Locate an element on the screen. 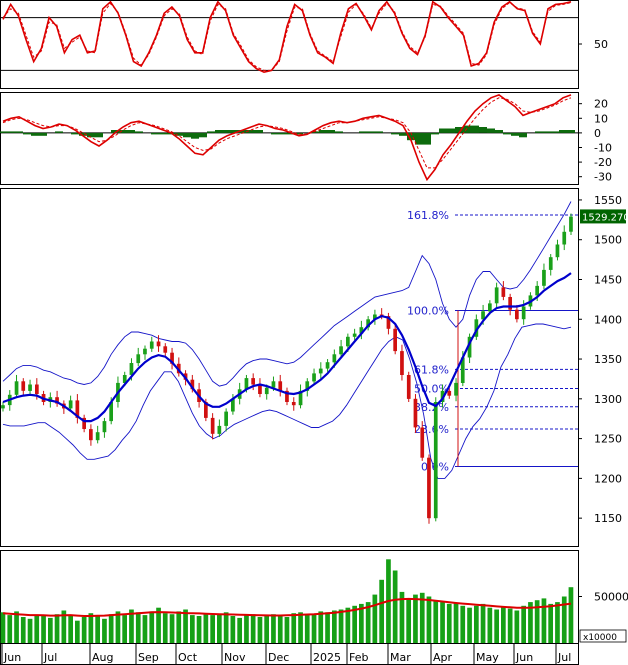 This screenshot has height=665, width=628. x-tick-label: Nov is located at coordinates (235, 657).